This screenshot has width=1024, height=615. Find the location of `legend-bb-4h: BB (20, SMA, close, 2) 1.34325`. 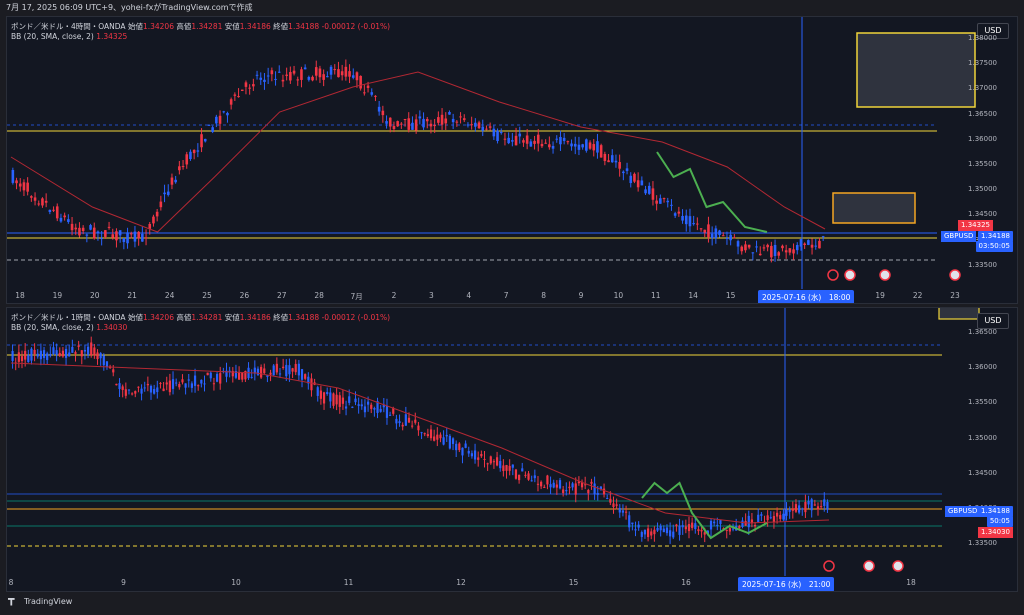

legend-bb-4h: BB (20, SMA, close, 2) 1.34325 is located at coordinates (69, 36).